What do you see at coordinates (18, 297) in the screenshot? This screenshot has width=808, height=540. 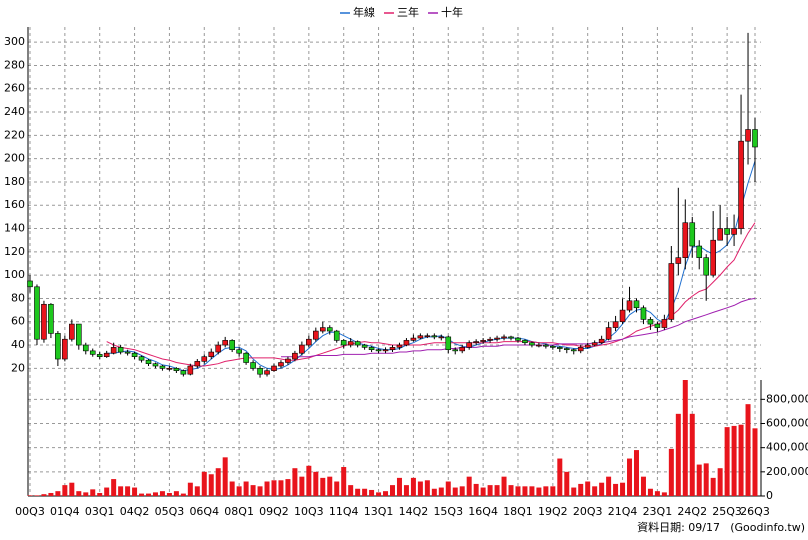 I see `y-tick-label: 80` at bounding box center [18, 297].